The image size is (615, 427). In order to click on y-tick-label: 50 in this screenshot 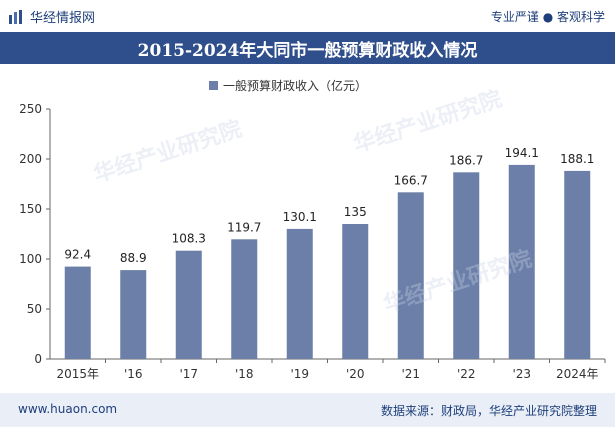, I will do `click(34, 309)`.